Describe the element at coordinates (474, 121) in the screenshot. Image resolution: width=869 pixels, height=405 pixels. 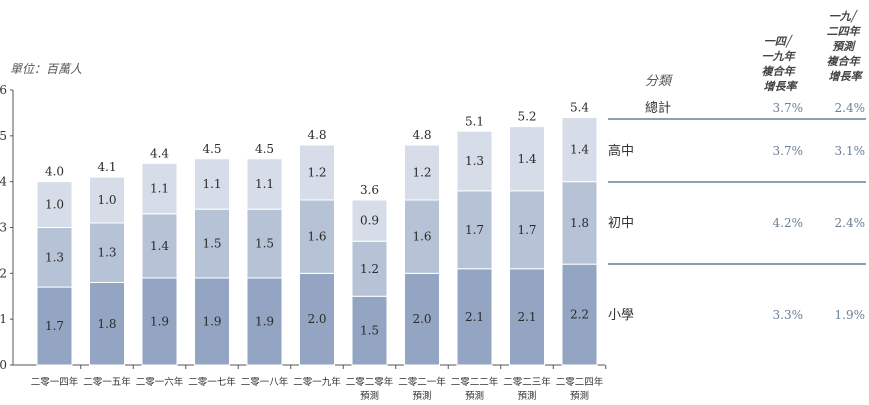
I see `total-label: 5.1` at that location.